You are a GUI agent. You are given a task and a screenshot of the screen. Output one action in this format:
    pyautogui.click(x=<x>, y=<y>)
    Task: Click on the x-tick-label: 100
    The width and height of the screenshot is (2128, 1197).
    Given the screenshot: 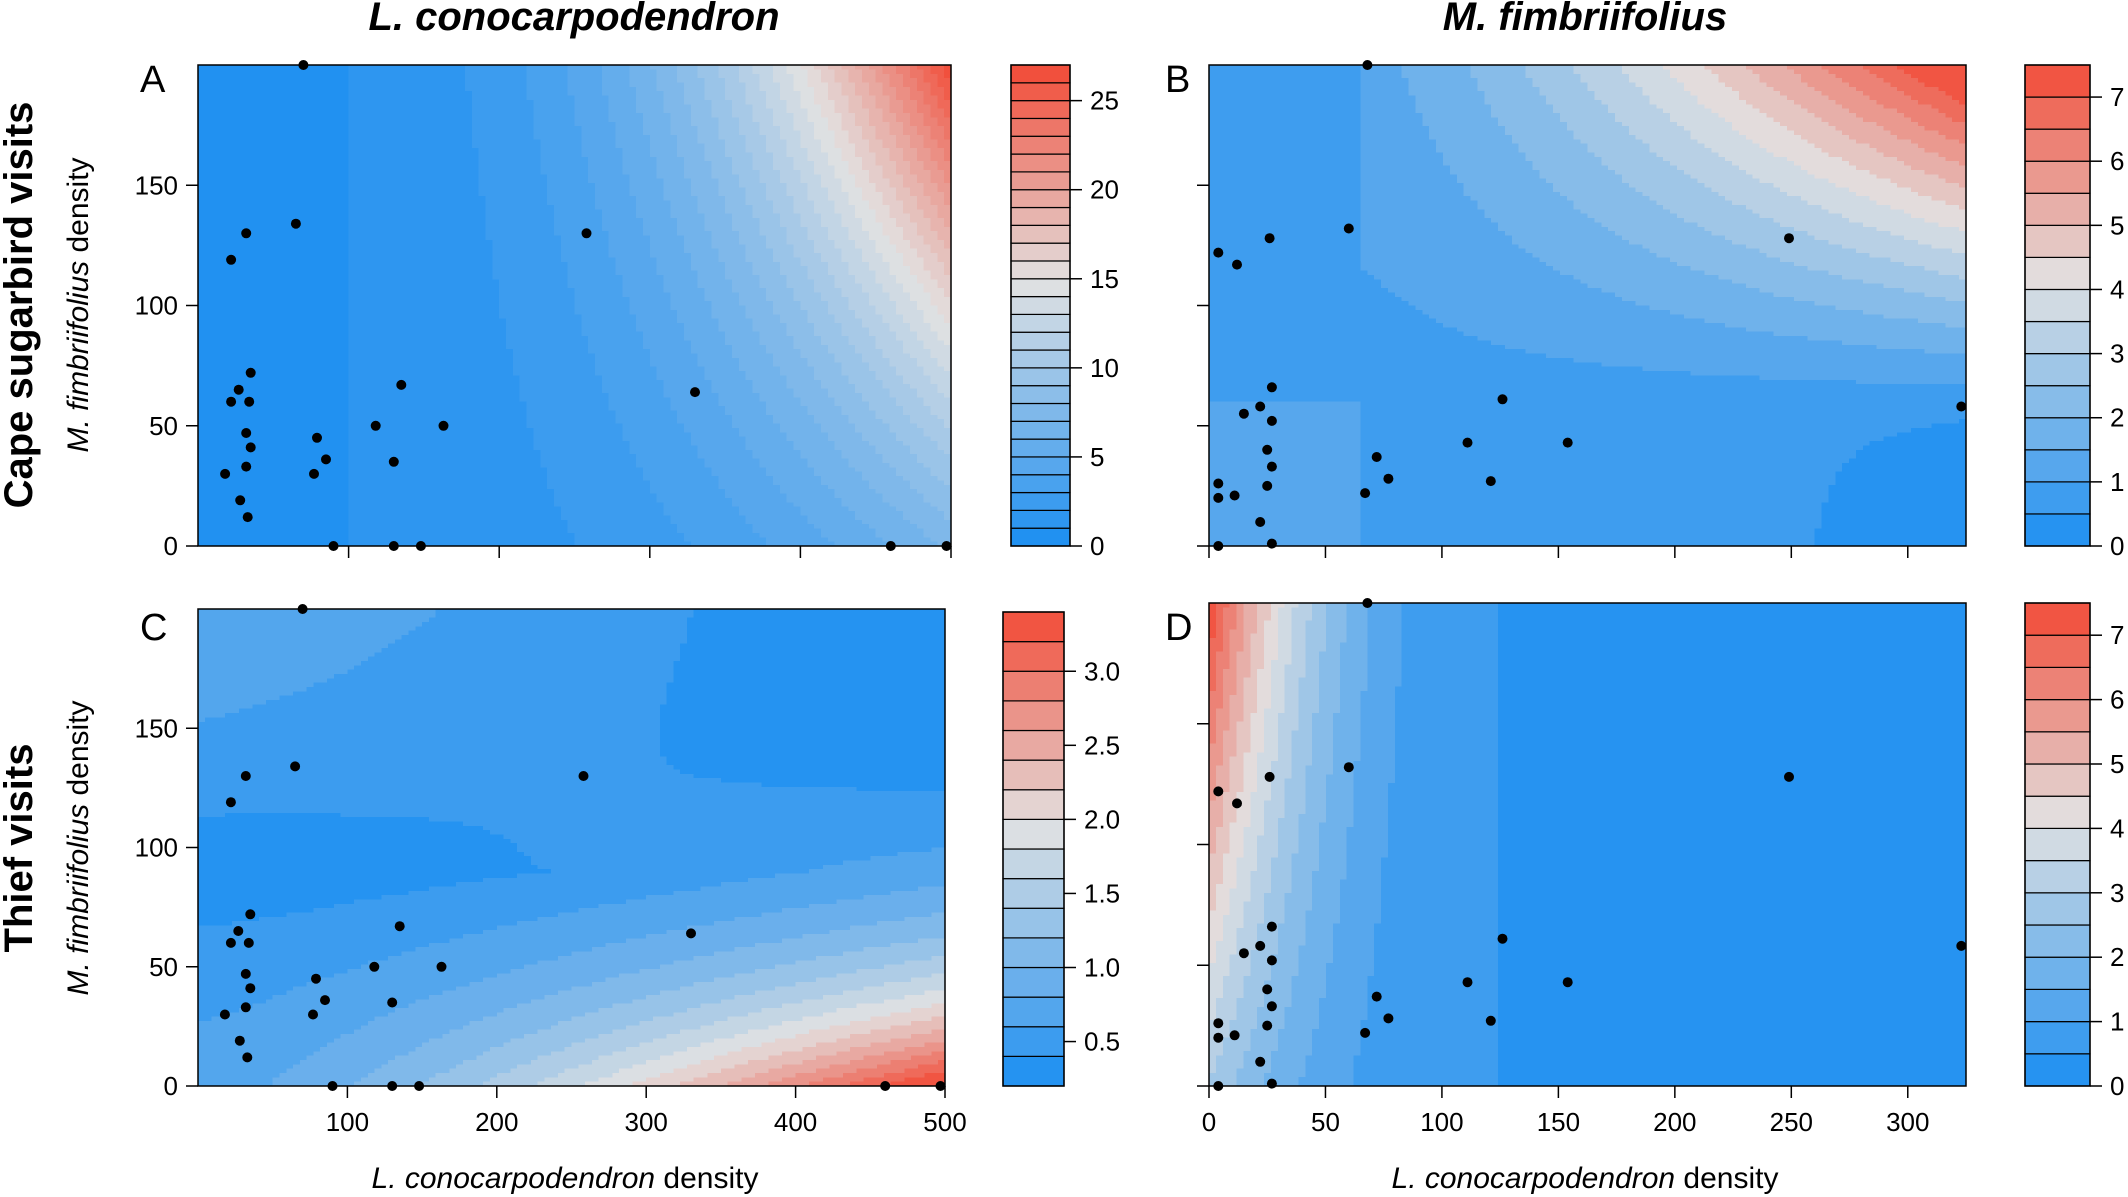 What is the action you would take?
    pyautogui.click(x=347, y=1122)
    